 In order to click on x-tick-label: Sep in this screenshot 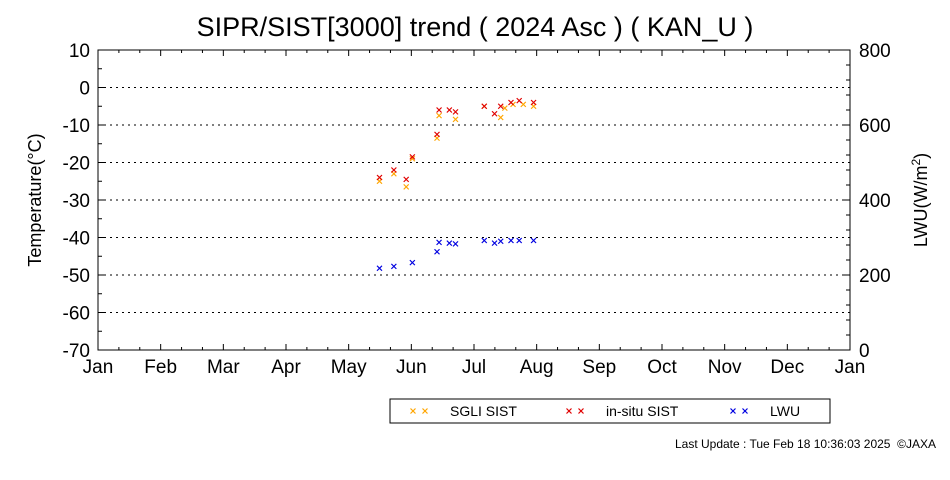, I will do `click(599, 367)`.